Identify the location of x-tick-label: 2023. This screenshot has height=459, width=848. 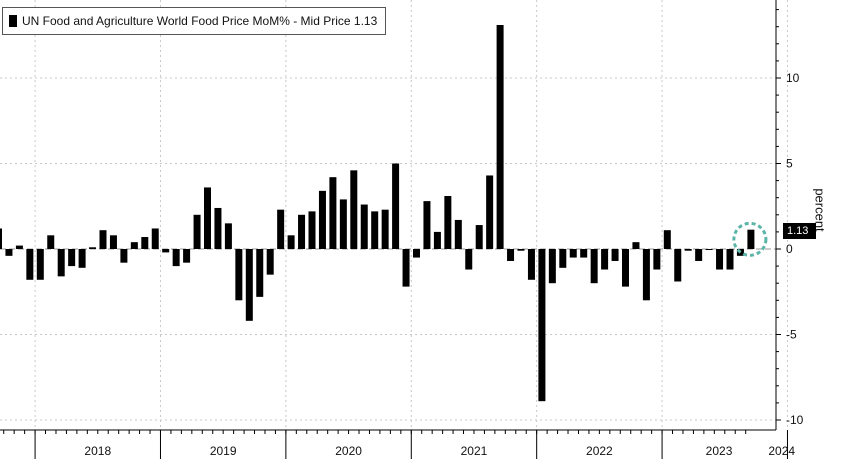
(719, 451).